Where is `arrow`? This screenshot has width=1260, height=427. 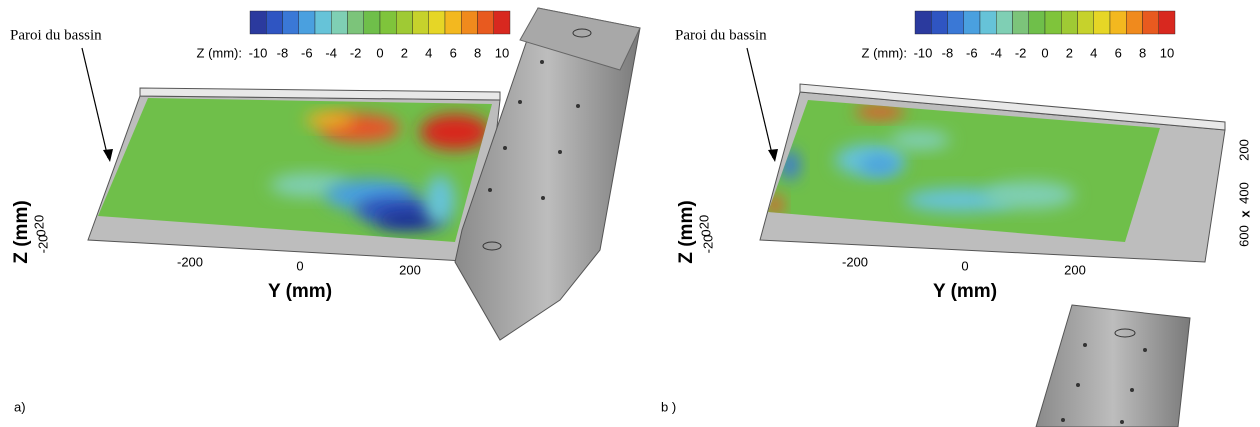
arrow is located at coordinates (760, 103).